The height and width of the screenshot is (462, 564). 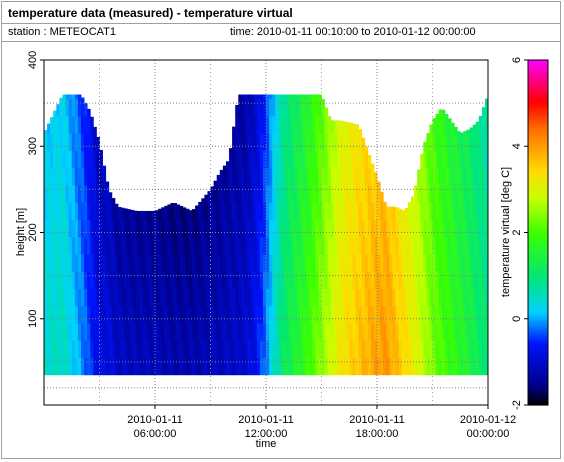 I want to click on y-axis-label: height [m], so click(x=21, y=232).